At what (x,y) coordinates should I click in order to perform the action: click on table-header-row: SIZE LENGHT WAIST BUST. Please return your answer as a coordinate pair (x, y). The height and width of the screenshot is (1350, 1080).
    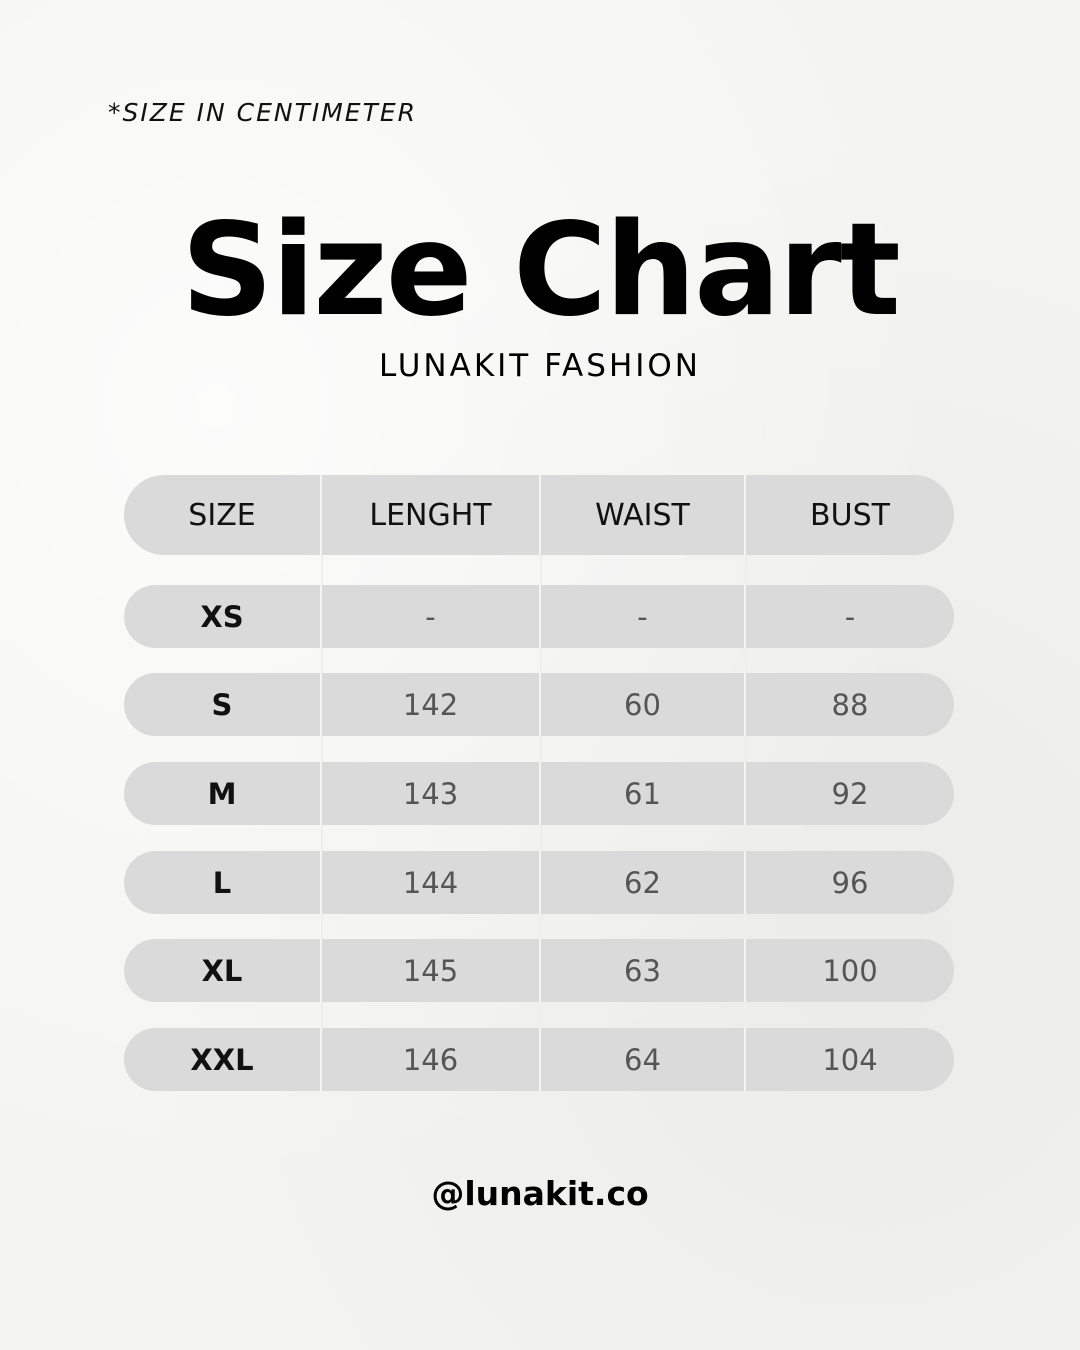
    Looking at the image, I should click on (539, 515).